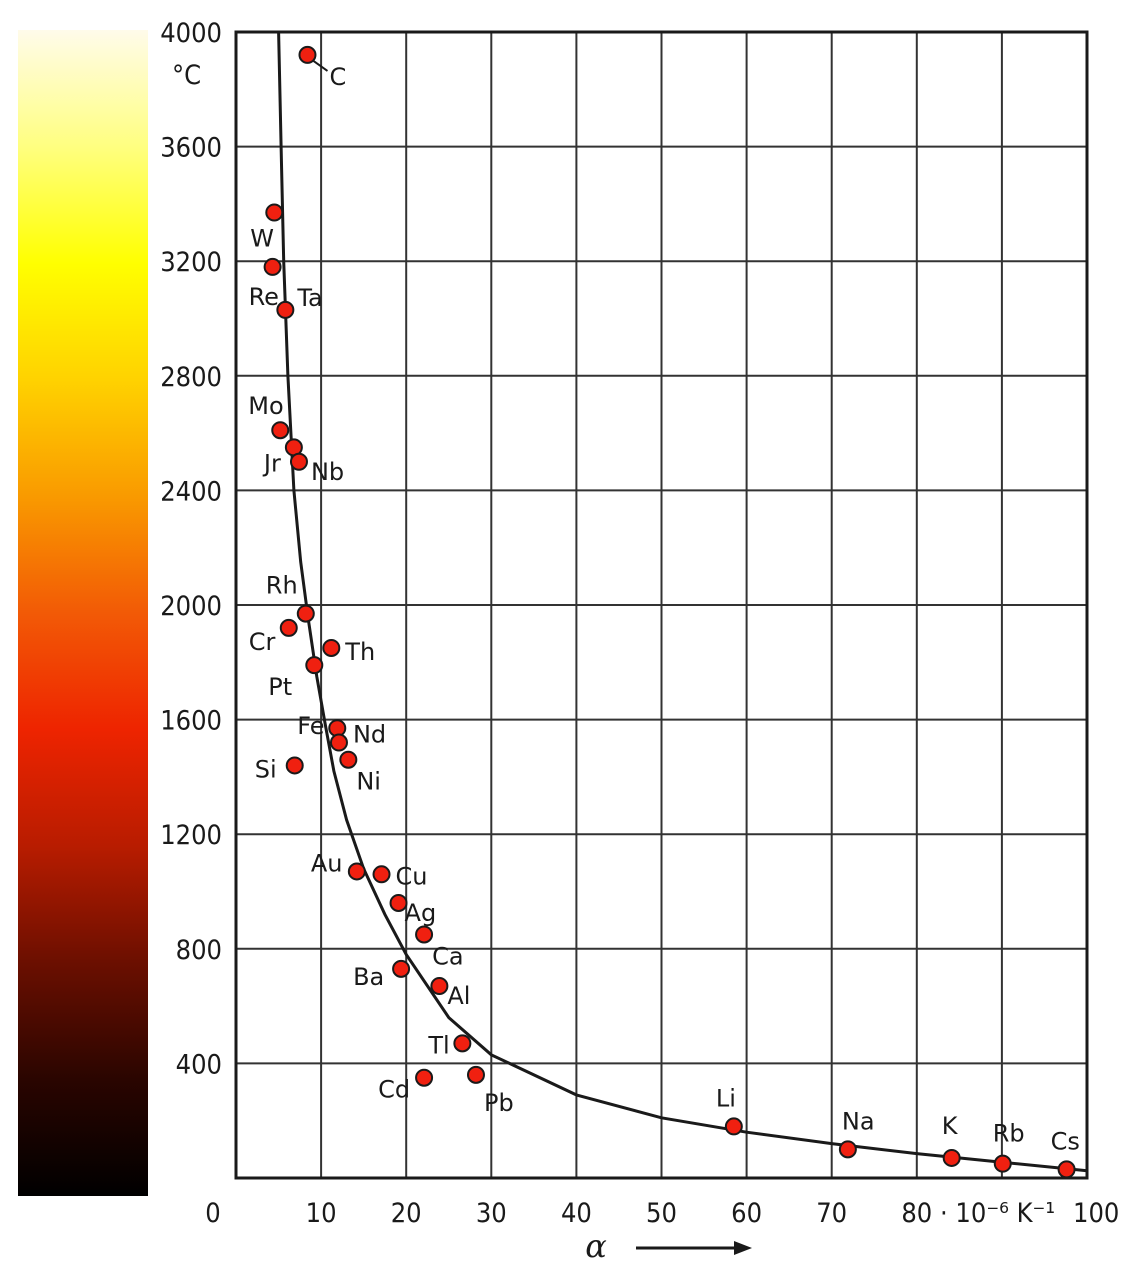 The height and width of the screenshot is (1261, 1128). I want to click on point-label-si: Si, so click(266, 769).